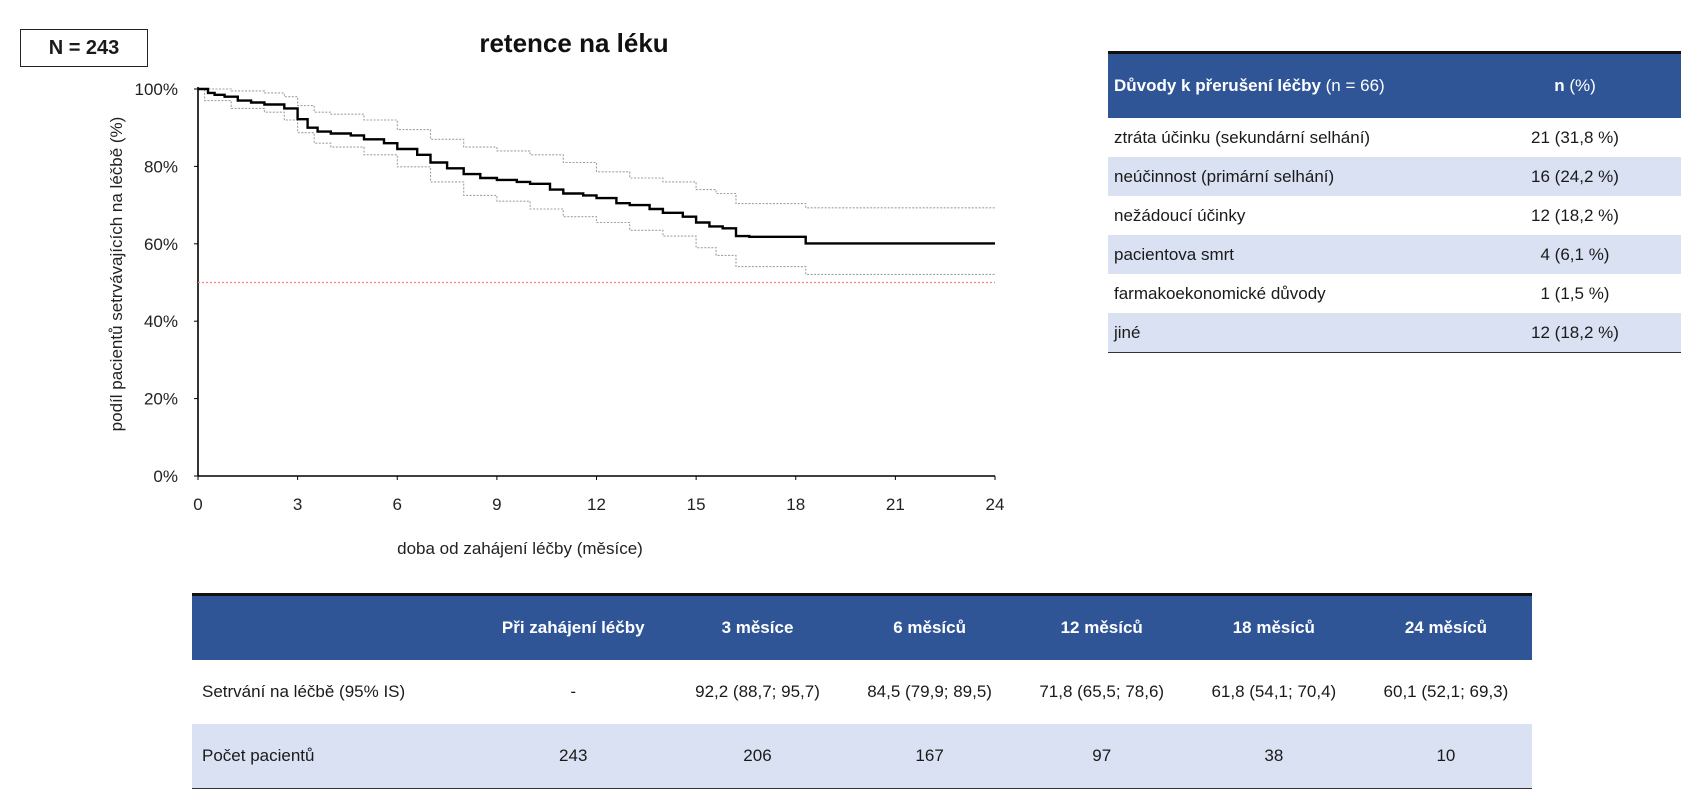 The image size is (1708, 800). What do you see at coordinates (1273, 626) in the screenshot?
I see `retention-header-cell: 18 měsíců` at bounding box center [1273, 626].